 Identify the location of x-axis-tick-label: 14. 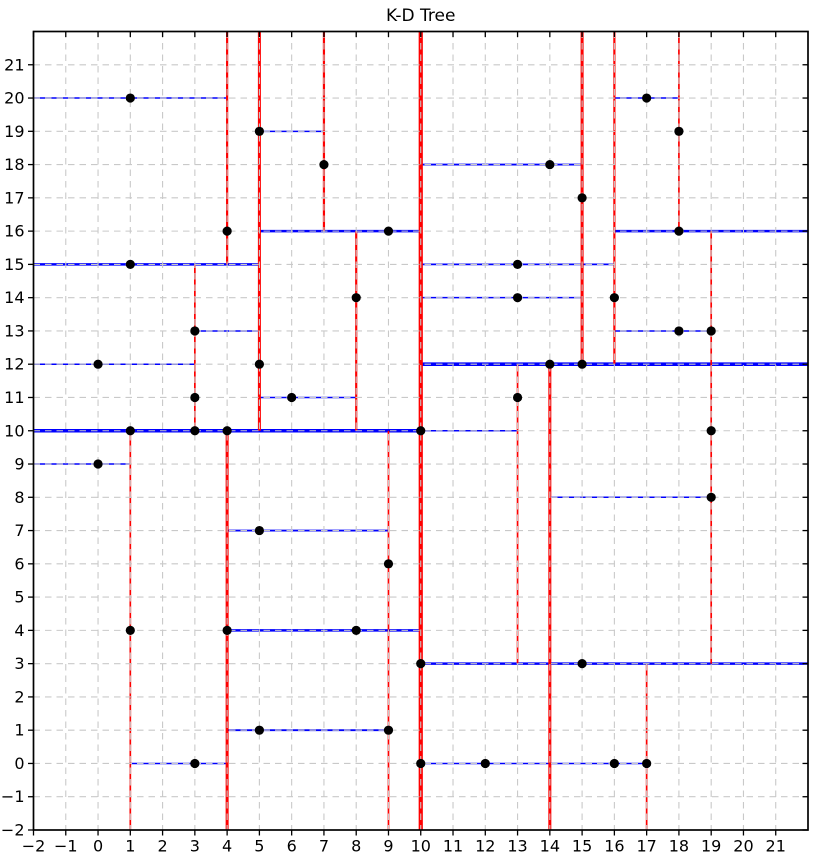
(550, 846).